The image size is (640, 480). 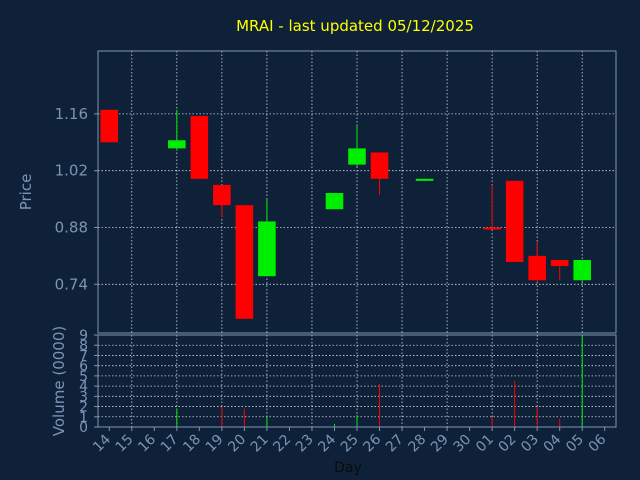 I want to click on volume-tick-label: 7, so click(x=83, y=356).